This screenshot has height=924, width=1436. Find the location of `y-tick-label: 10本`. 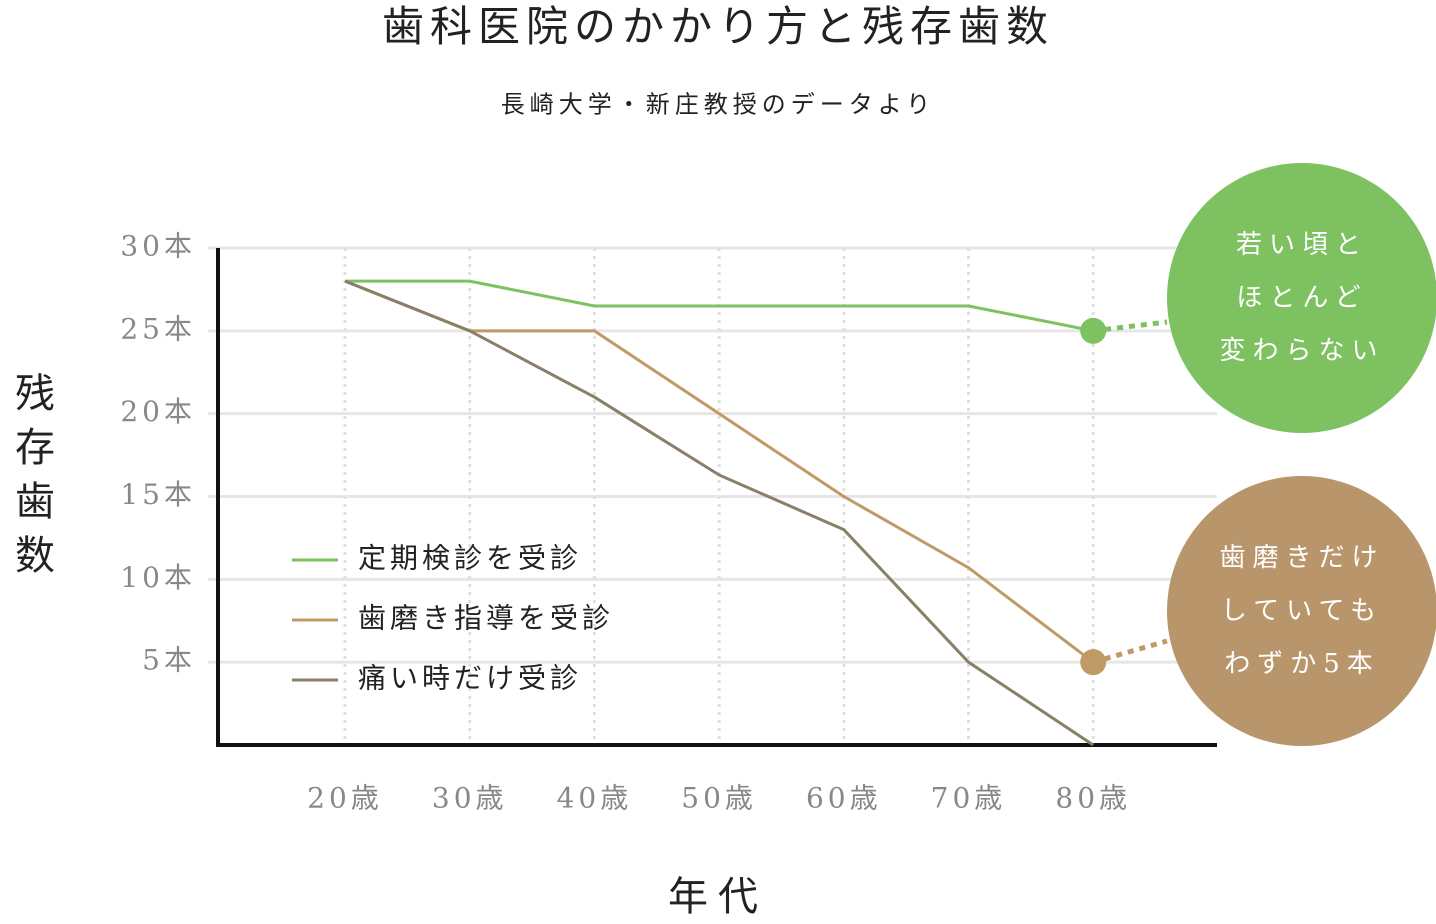

y-tick-label: 10本 is located at coordinates (158, 577).